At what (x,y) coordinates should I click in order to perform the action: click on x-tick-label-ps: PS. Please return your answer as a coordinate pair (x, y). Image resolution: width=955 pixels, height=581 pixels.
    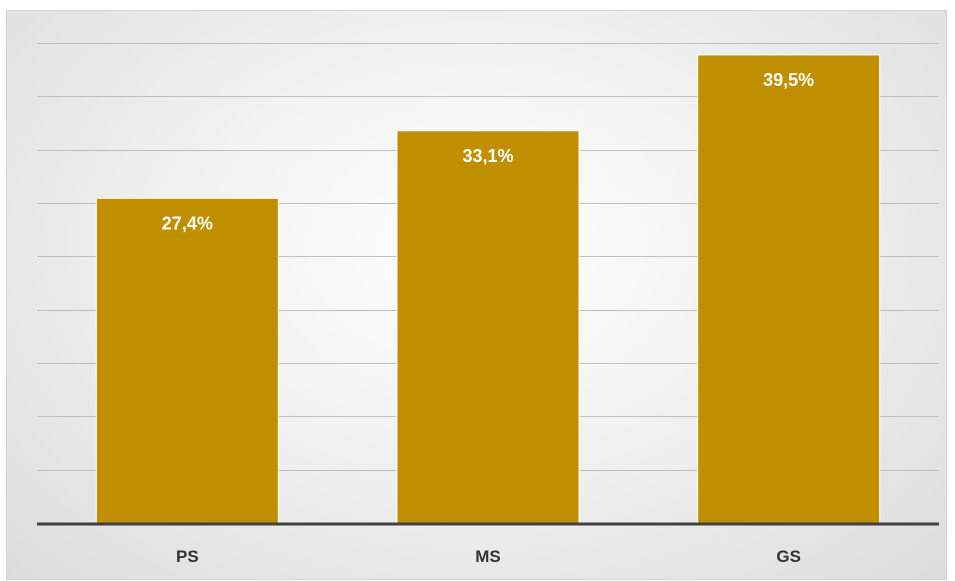
    Looking at the image, I should click on (187, 556).